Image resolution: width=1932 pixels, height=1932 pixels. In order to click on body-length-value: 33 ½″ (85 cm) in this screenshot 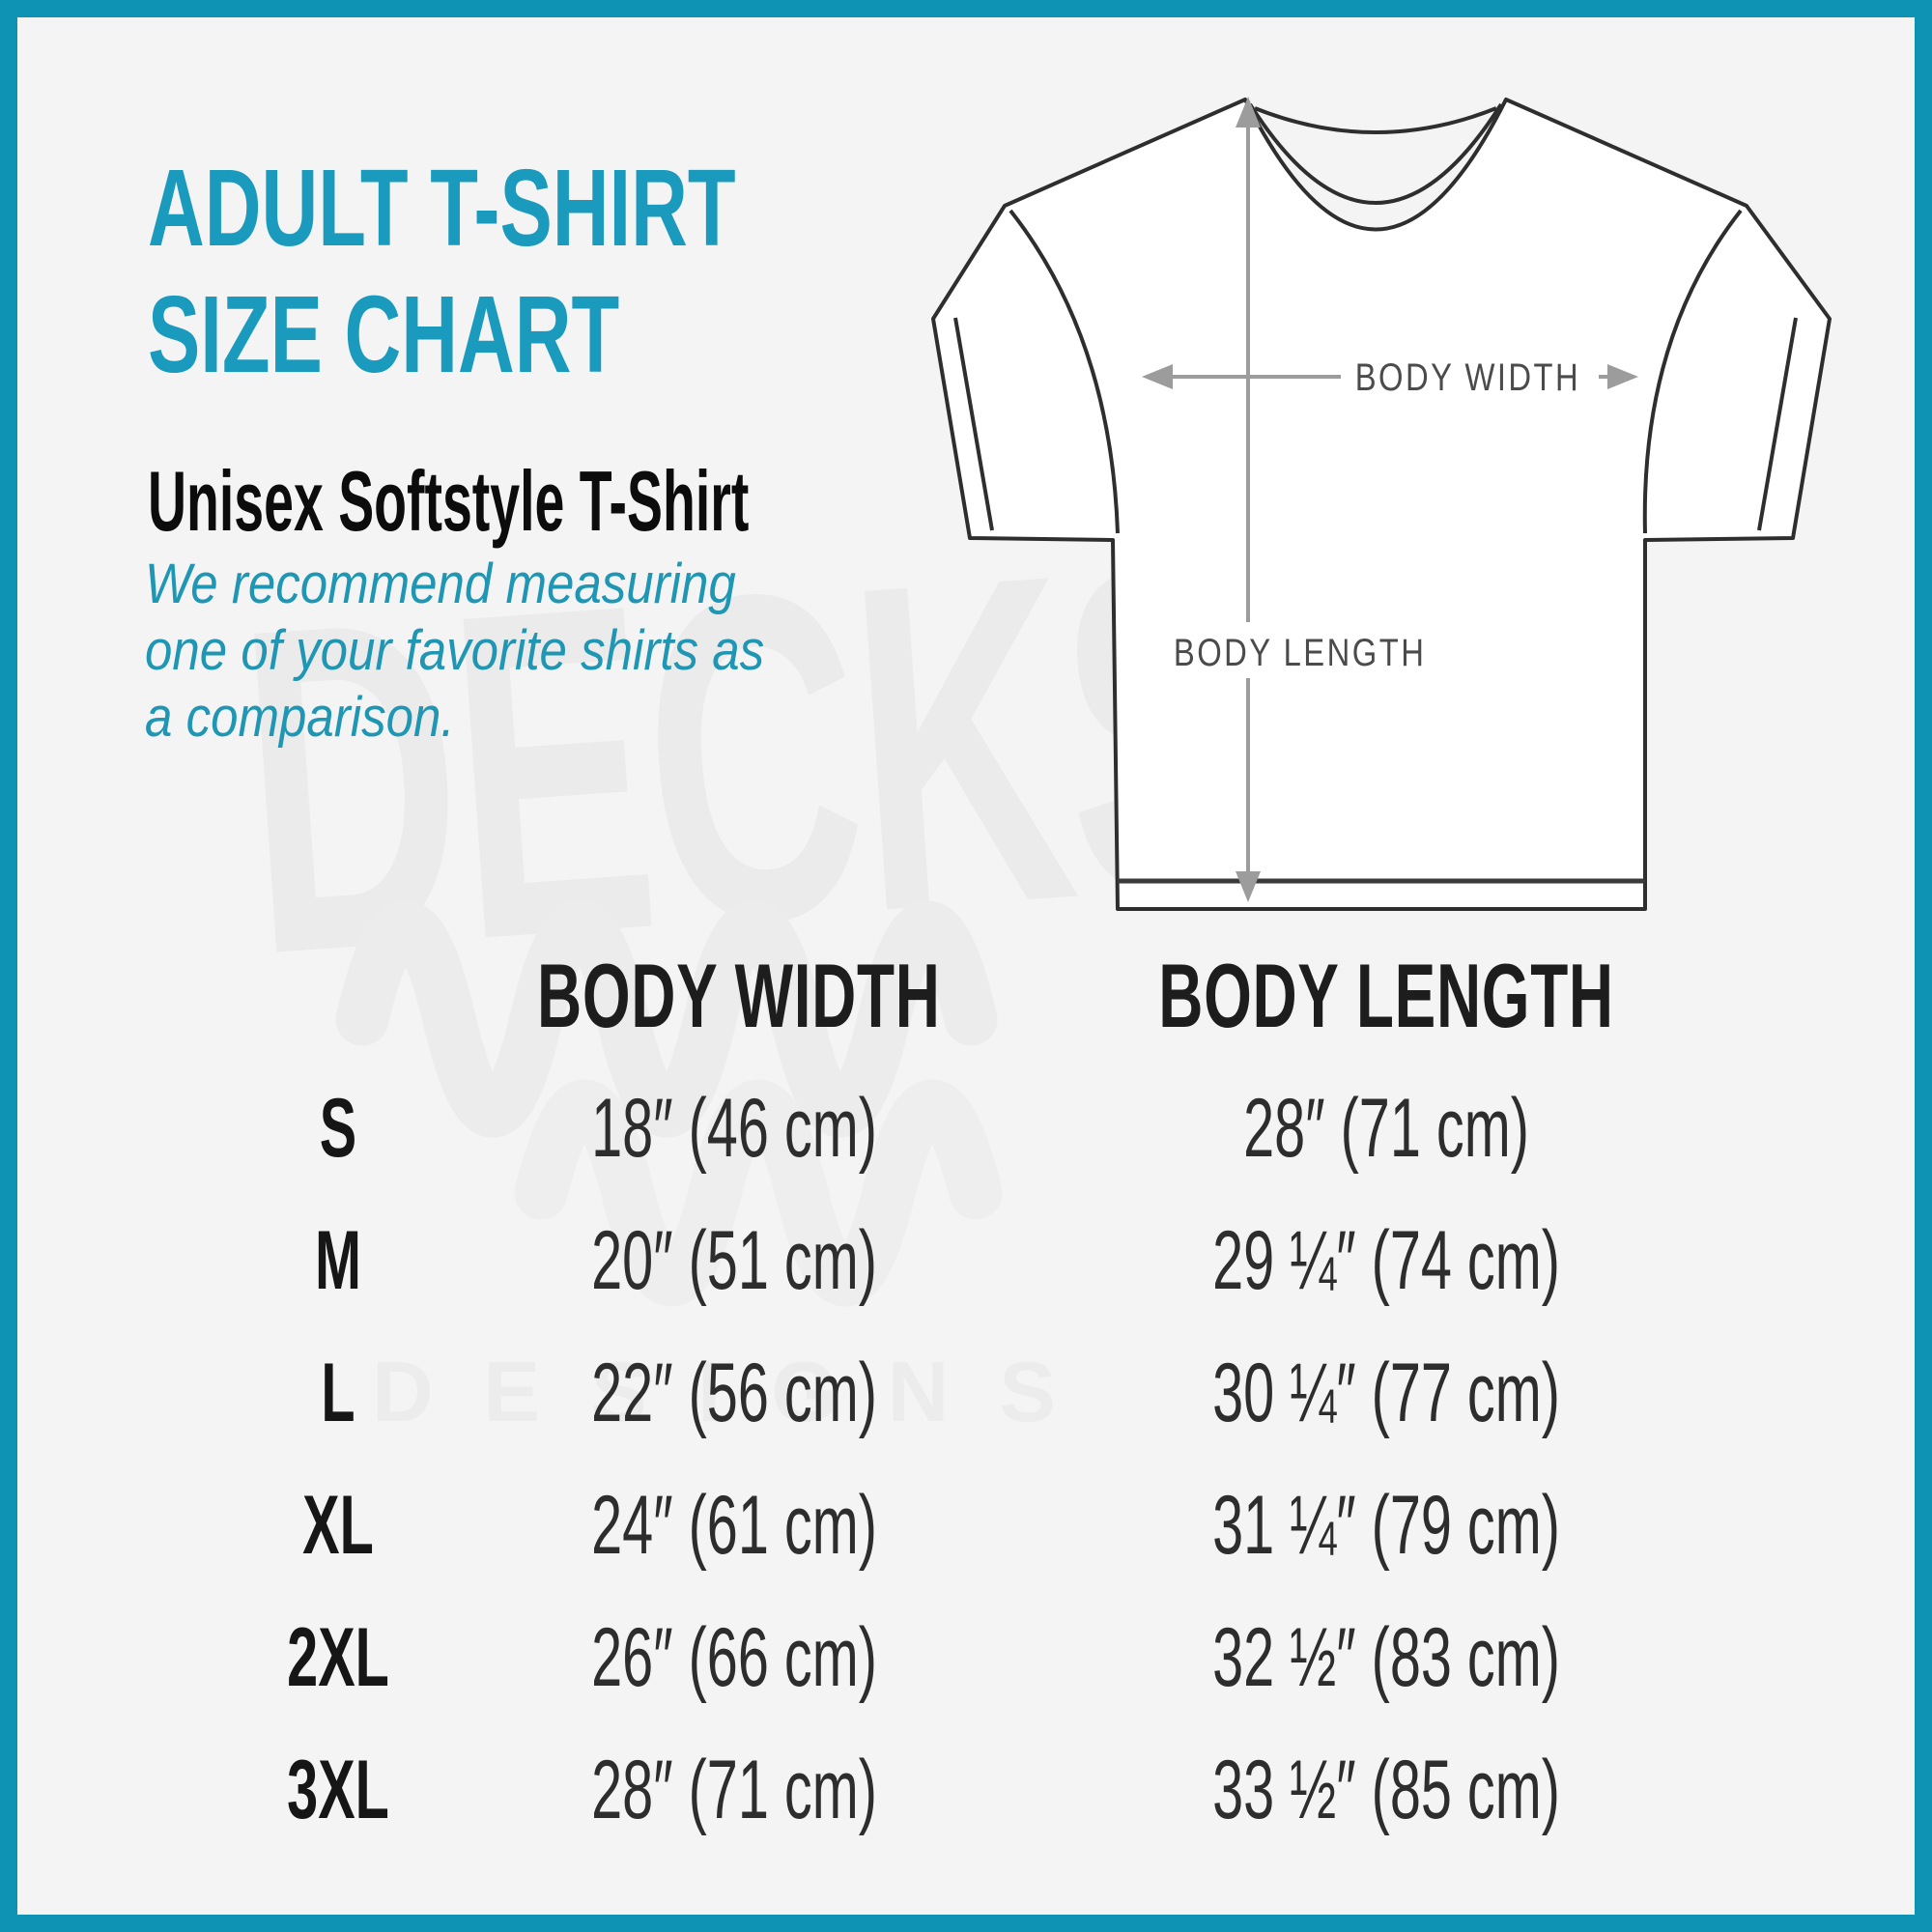, I will do `click(1386, 1790)`.